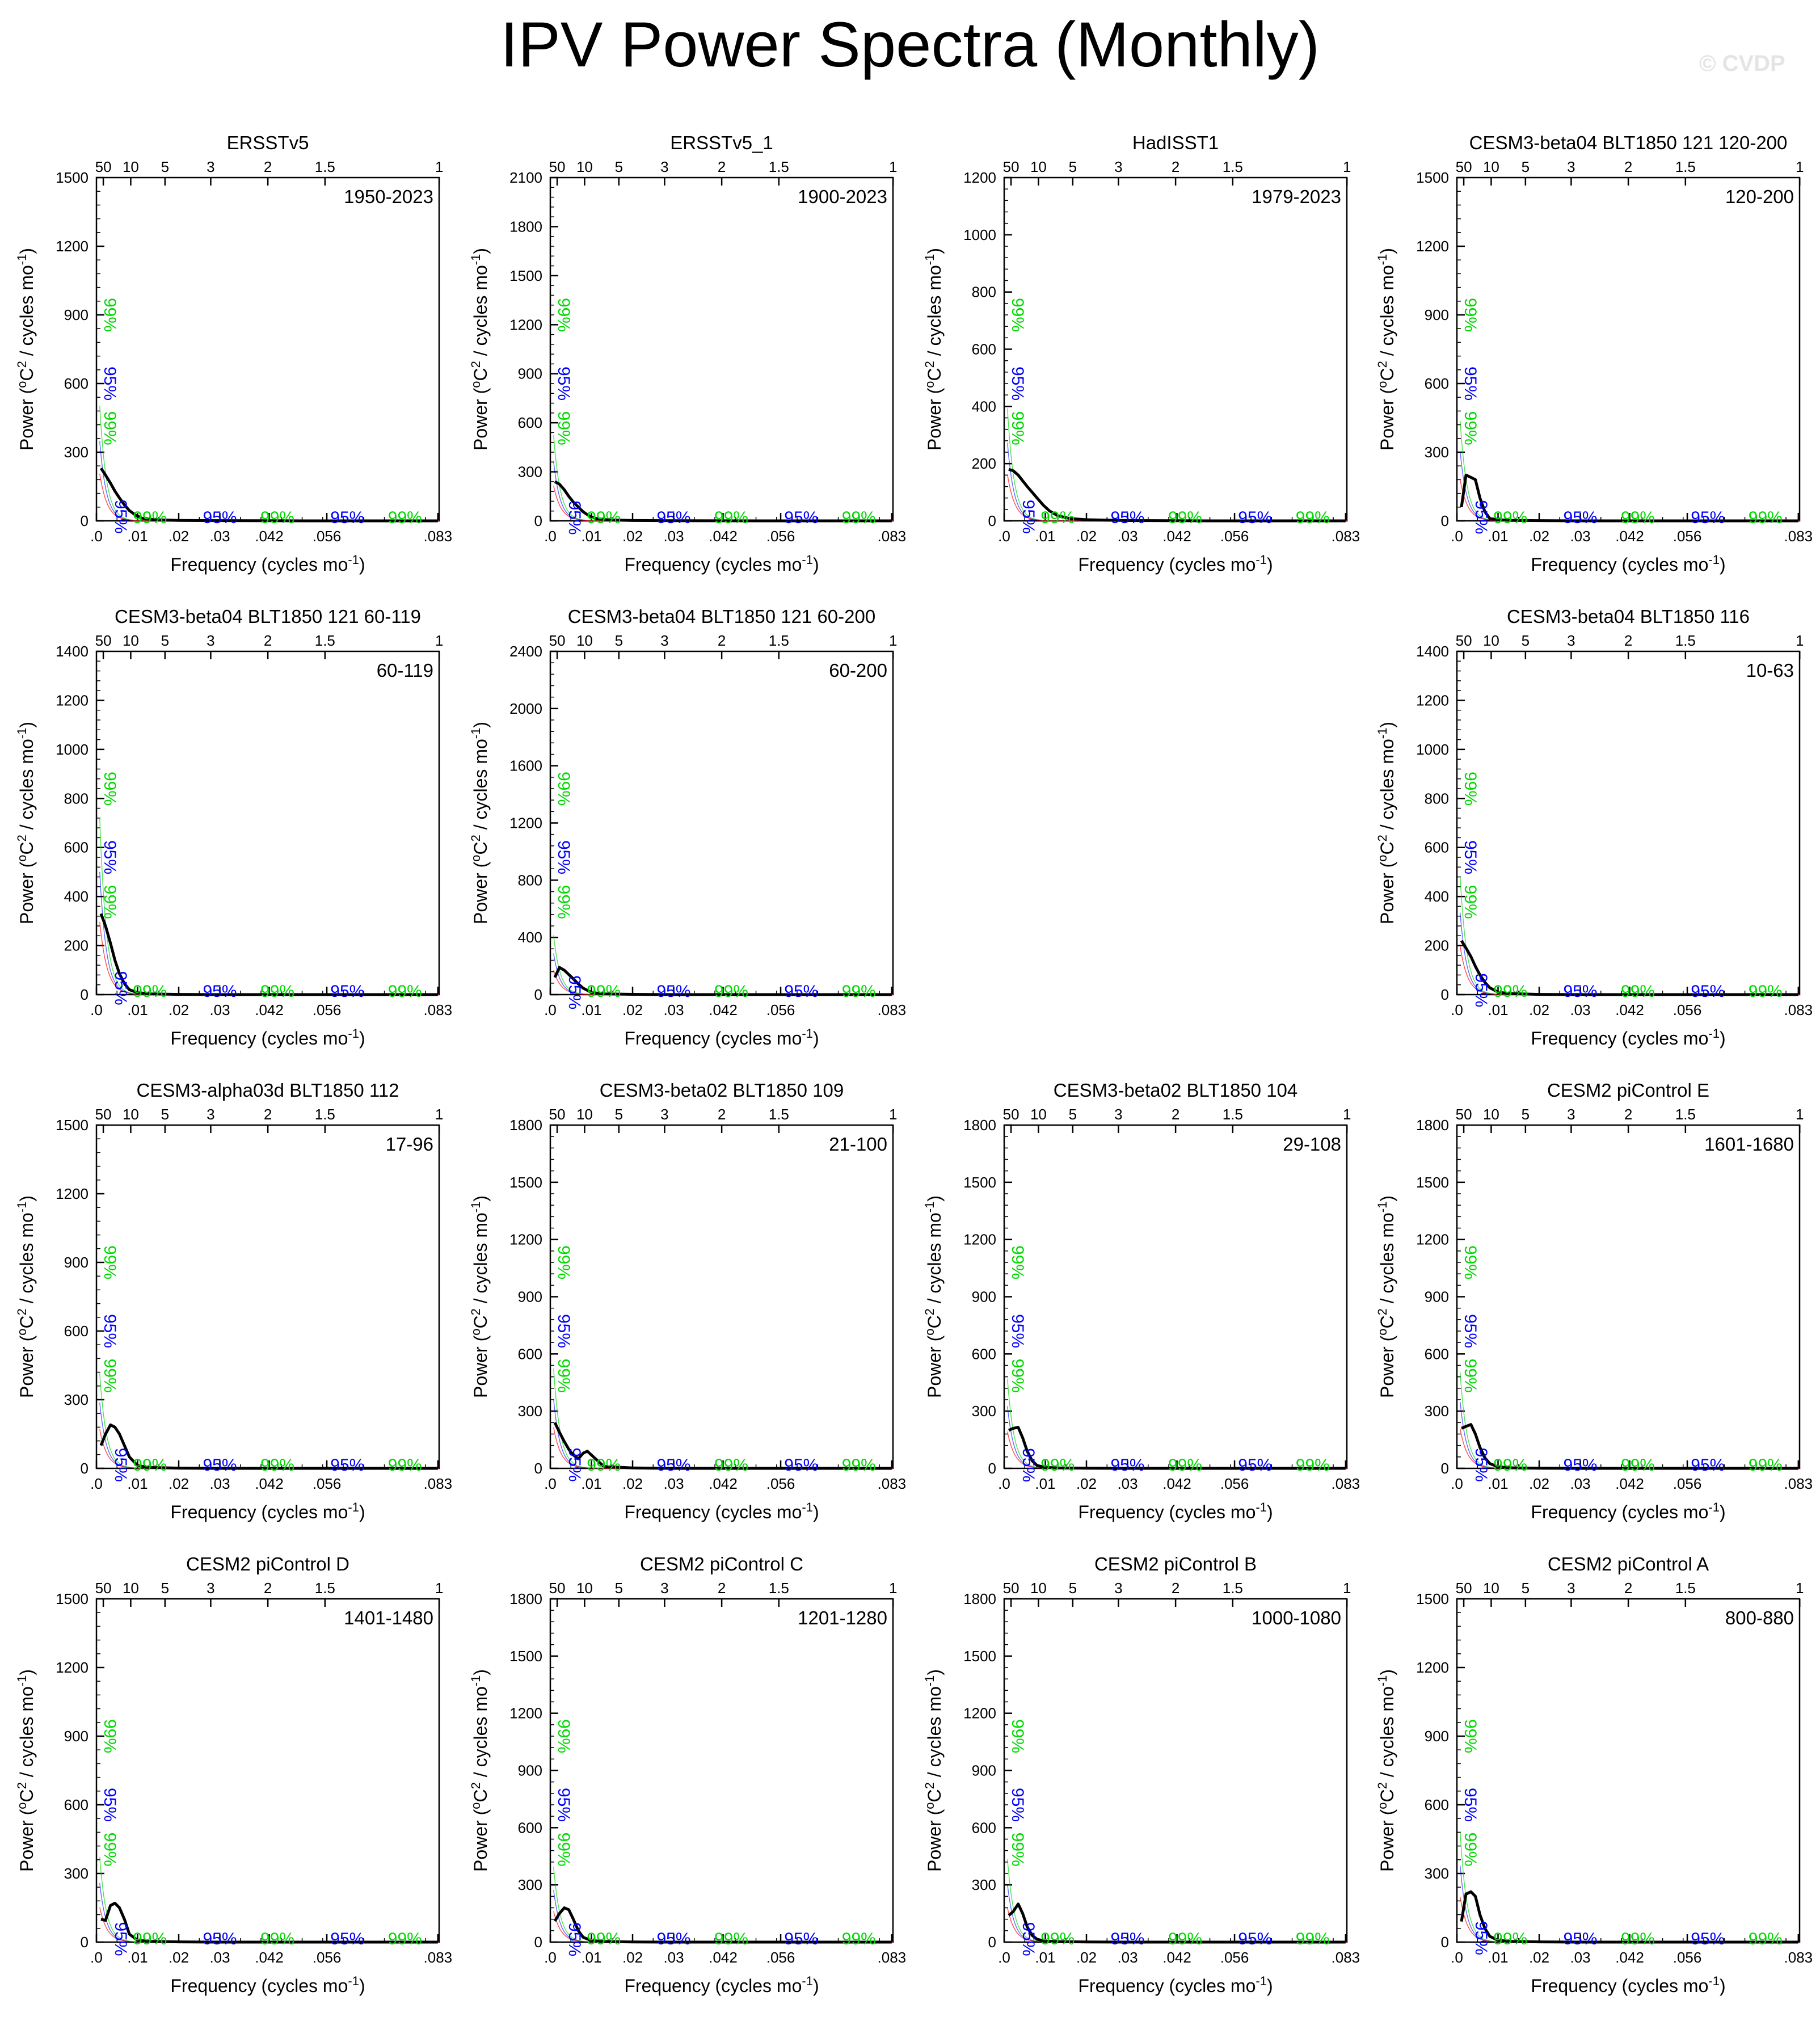  What do you see at coordinates (268, 617) in the screenshot?
I see `panel-title: CESM3-beta04 BLT1850 121 60-119` at bounding box center [268, 617].